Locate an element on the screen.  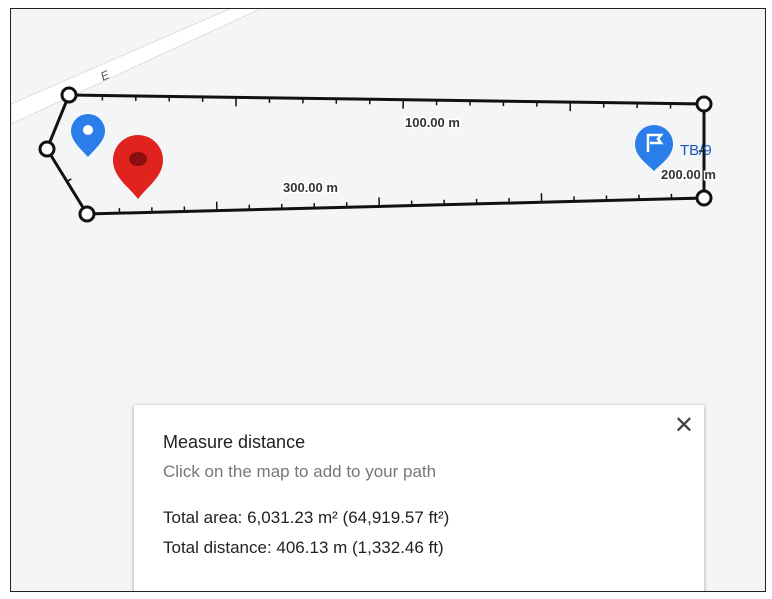
total-distance: Total distance: 406.13 m (1,332.46 ft) is located at coordinates (303, 547).